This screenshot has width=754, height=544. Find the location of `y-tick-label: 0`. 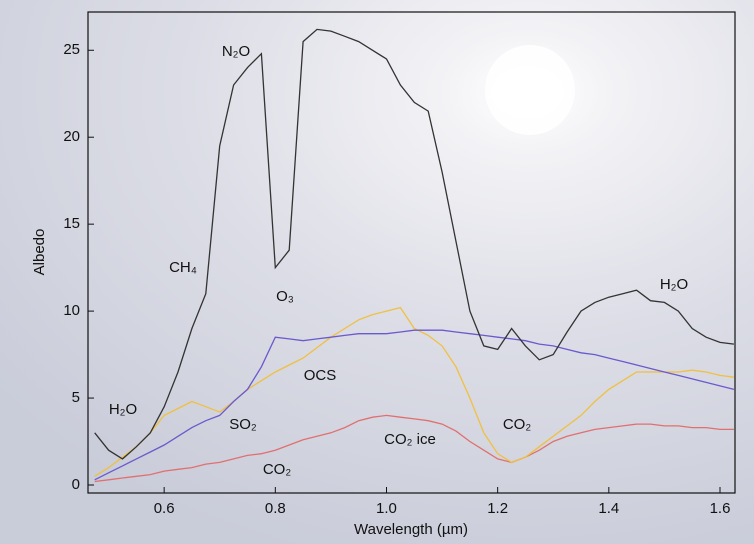

y-tick-label: 0 is located at coordinates (76, 484).